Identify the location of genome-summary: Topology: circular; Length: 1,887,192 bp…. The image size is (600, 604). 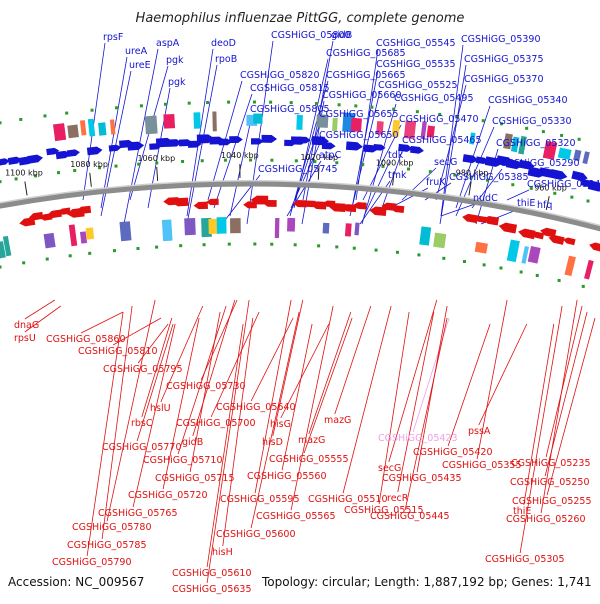
(426, 582).